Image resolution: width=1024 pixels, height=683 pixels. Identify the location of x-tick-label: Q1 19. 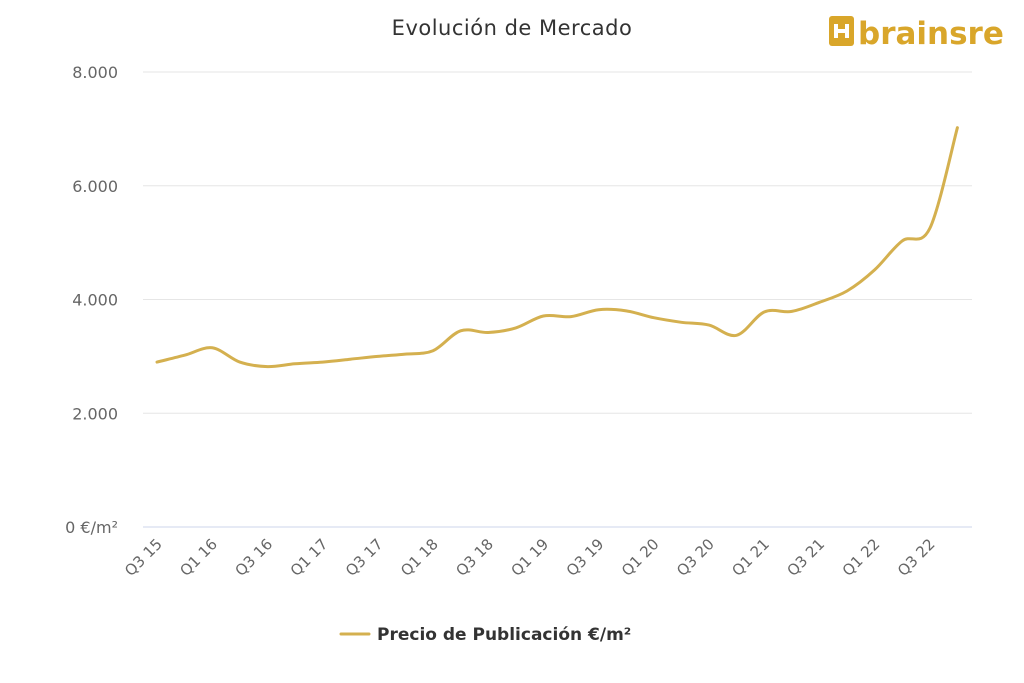
(530, 557).